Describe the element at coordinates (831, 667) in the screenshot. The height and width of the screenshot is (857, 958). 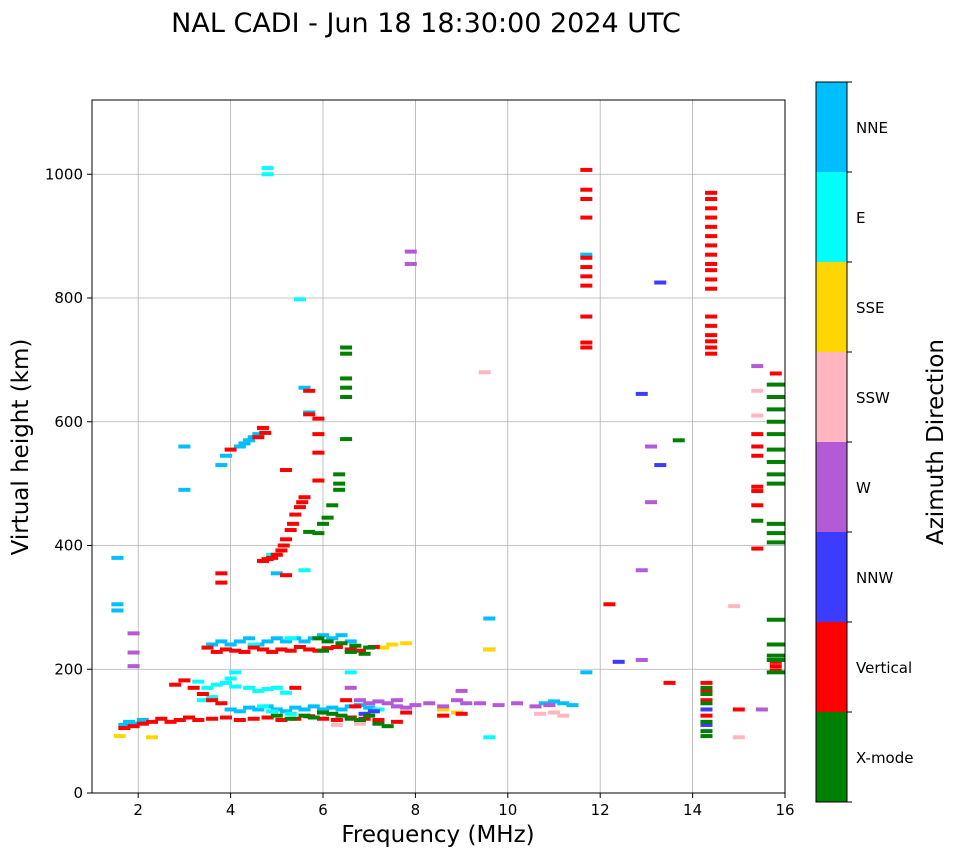
I see `colorbar-swatch-vertical` at that location.